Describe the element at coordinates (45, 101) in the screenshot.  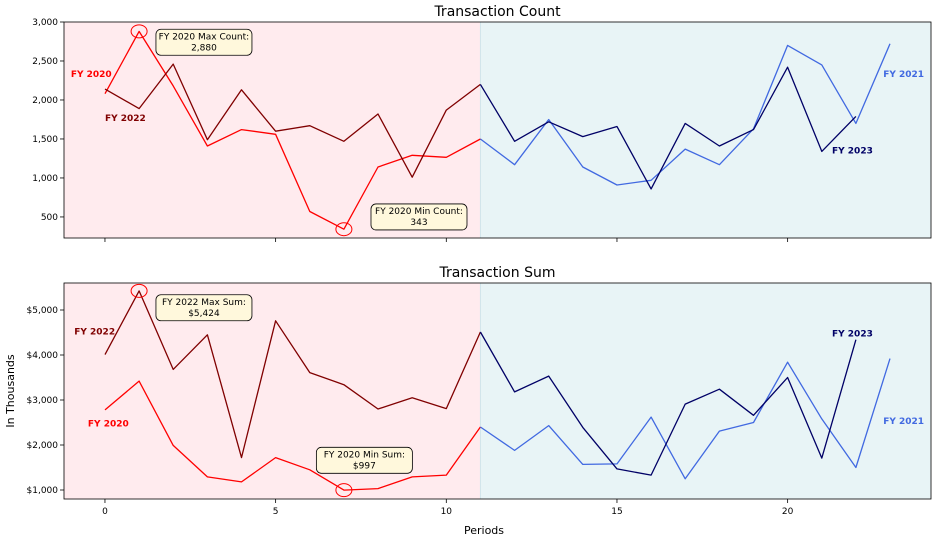
I see `chart-1-y-tick-label: 2,000` at that location.